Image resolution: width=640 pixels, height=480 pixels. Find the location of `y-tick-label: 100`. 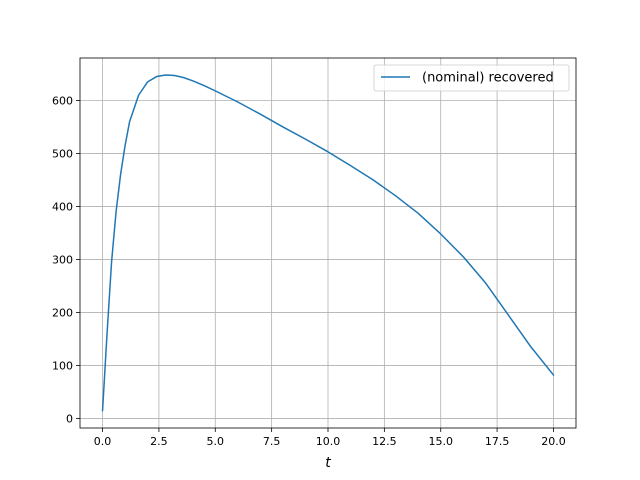

y-tick-label: 100 is located at coordinates (62, 365).